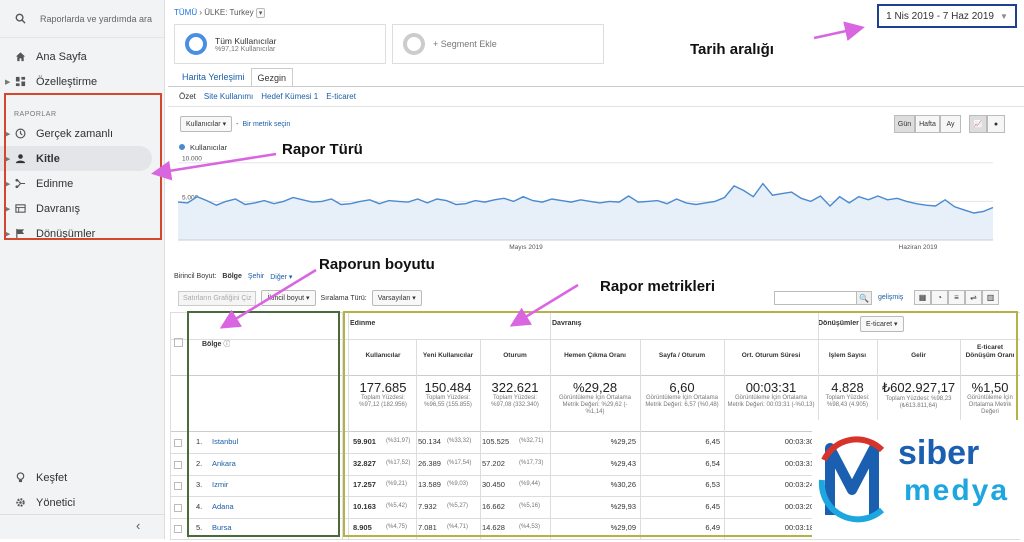  What do you see at coordinates (182, 147) in the screenshot?
I see `legend-dot` at bounding box center [182, 147].